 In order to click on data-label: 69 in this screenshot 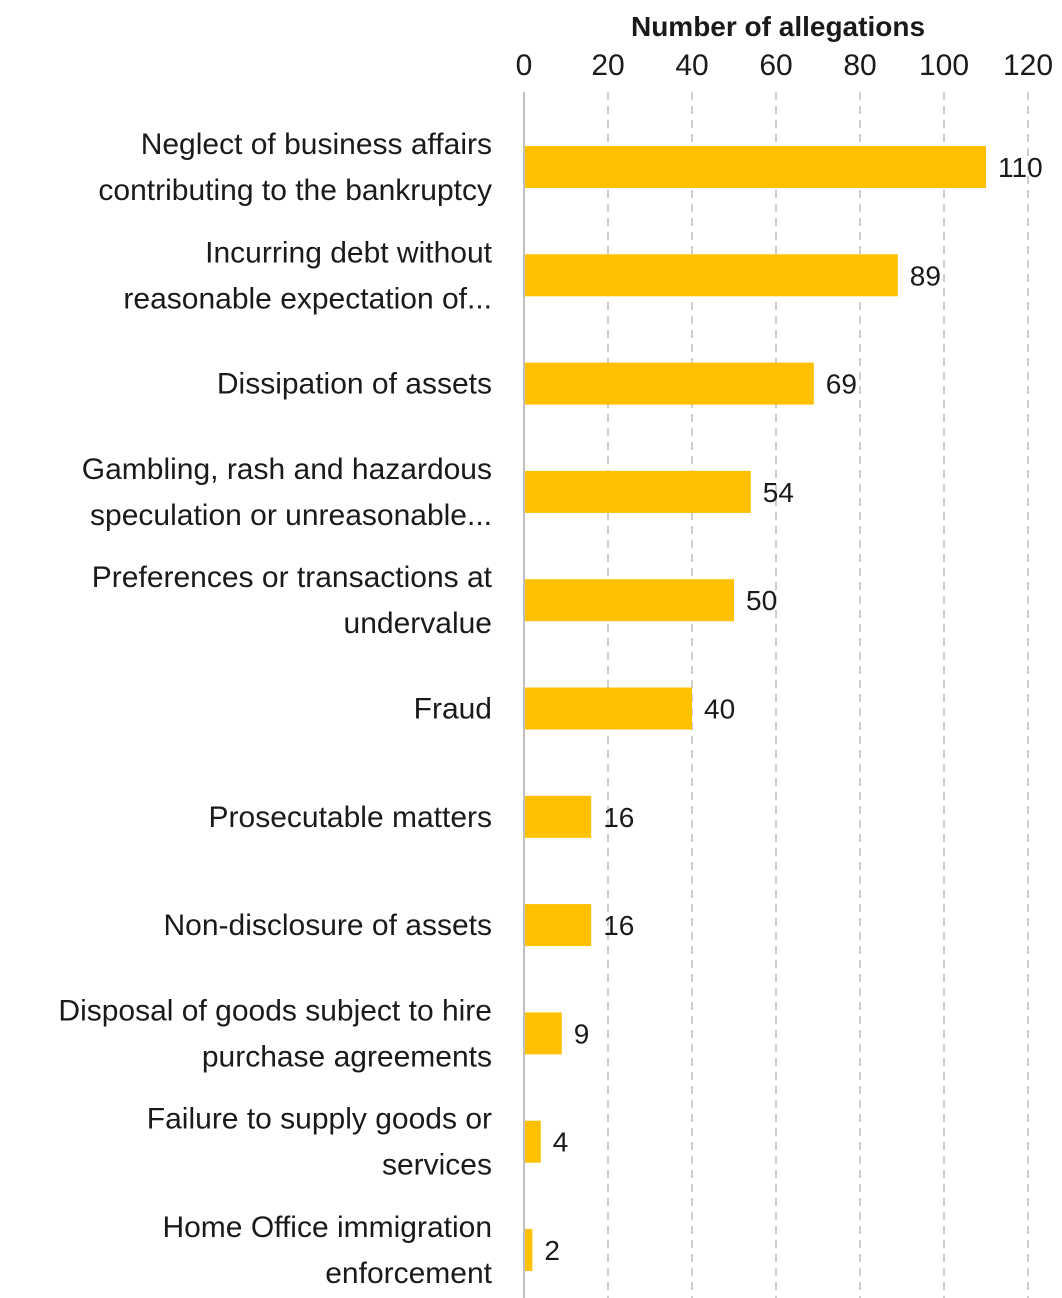, I will do `click(841, 384)`.